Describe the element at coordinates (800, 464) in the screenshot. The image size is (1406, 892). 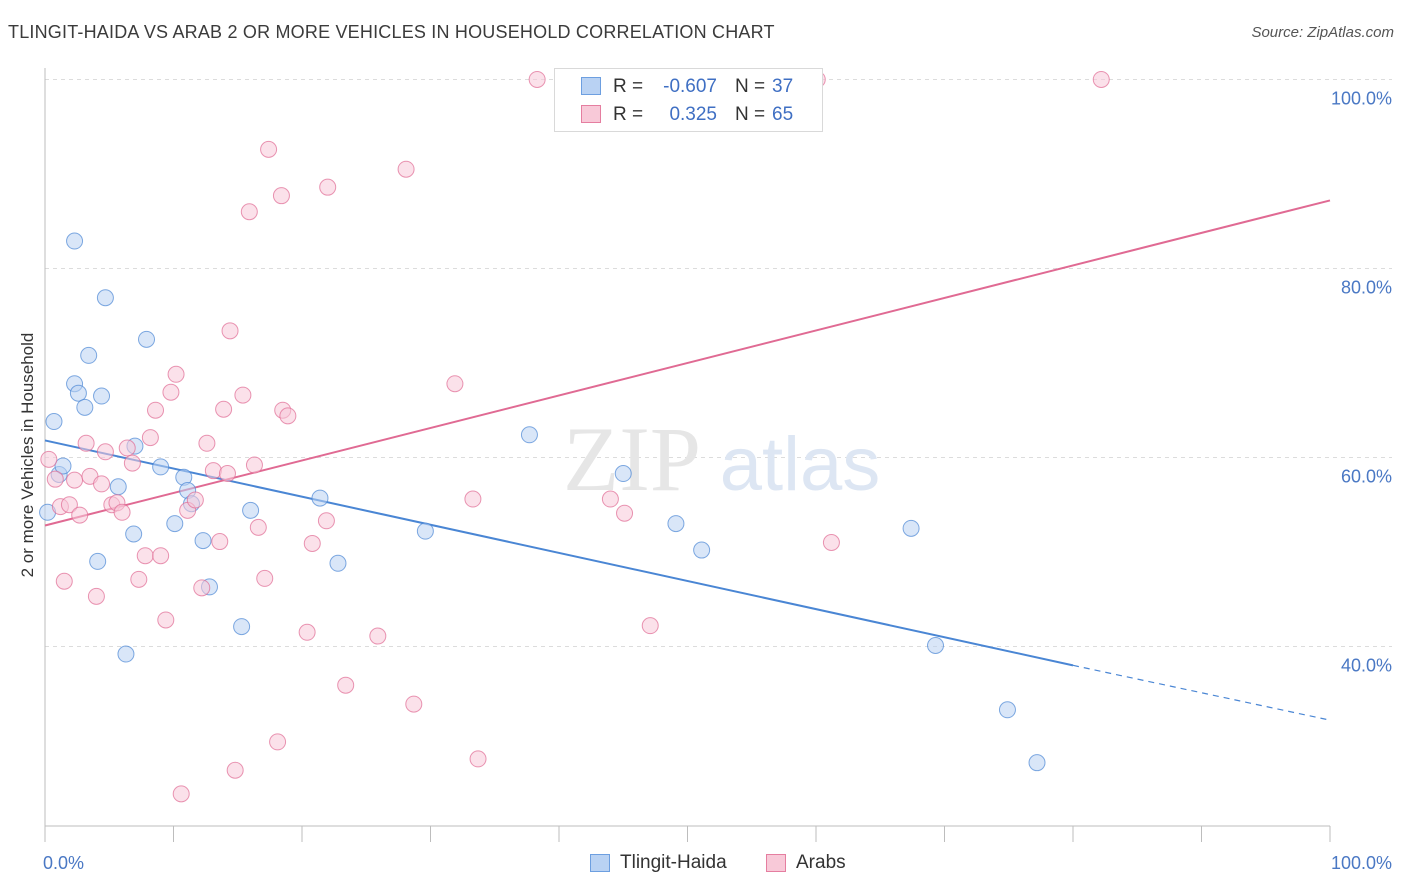
I see `watermark-atlas: atlas` at that location.